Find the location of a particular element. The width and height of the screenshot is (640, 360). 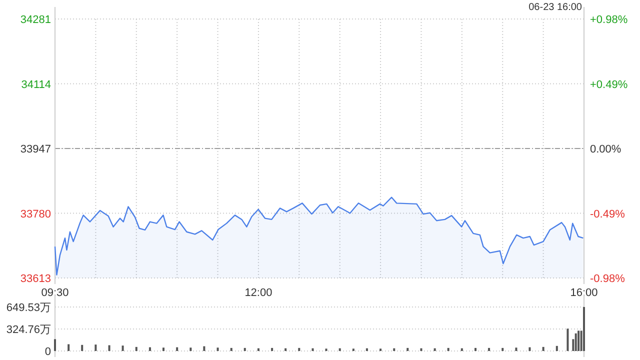

x-tick-label: 09:30 is located at coordinates (55, 293).